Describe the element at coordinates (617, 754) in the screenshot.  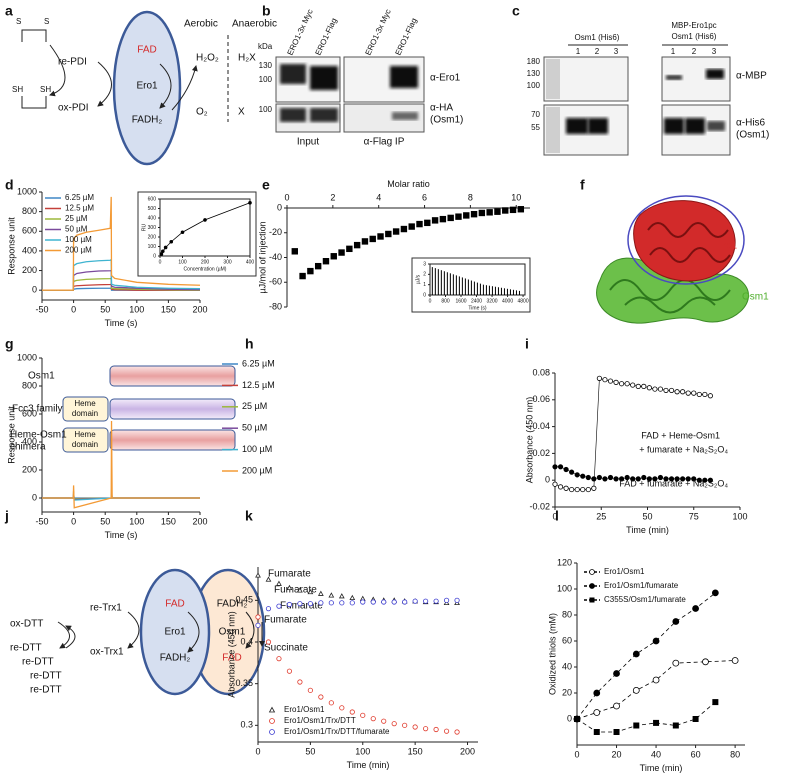
I see `x-tick-label: 20` at that location.